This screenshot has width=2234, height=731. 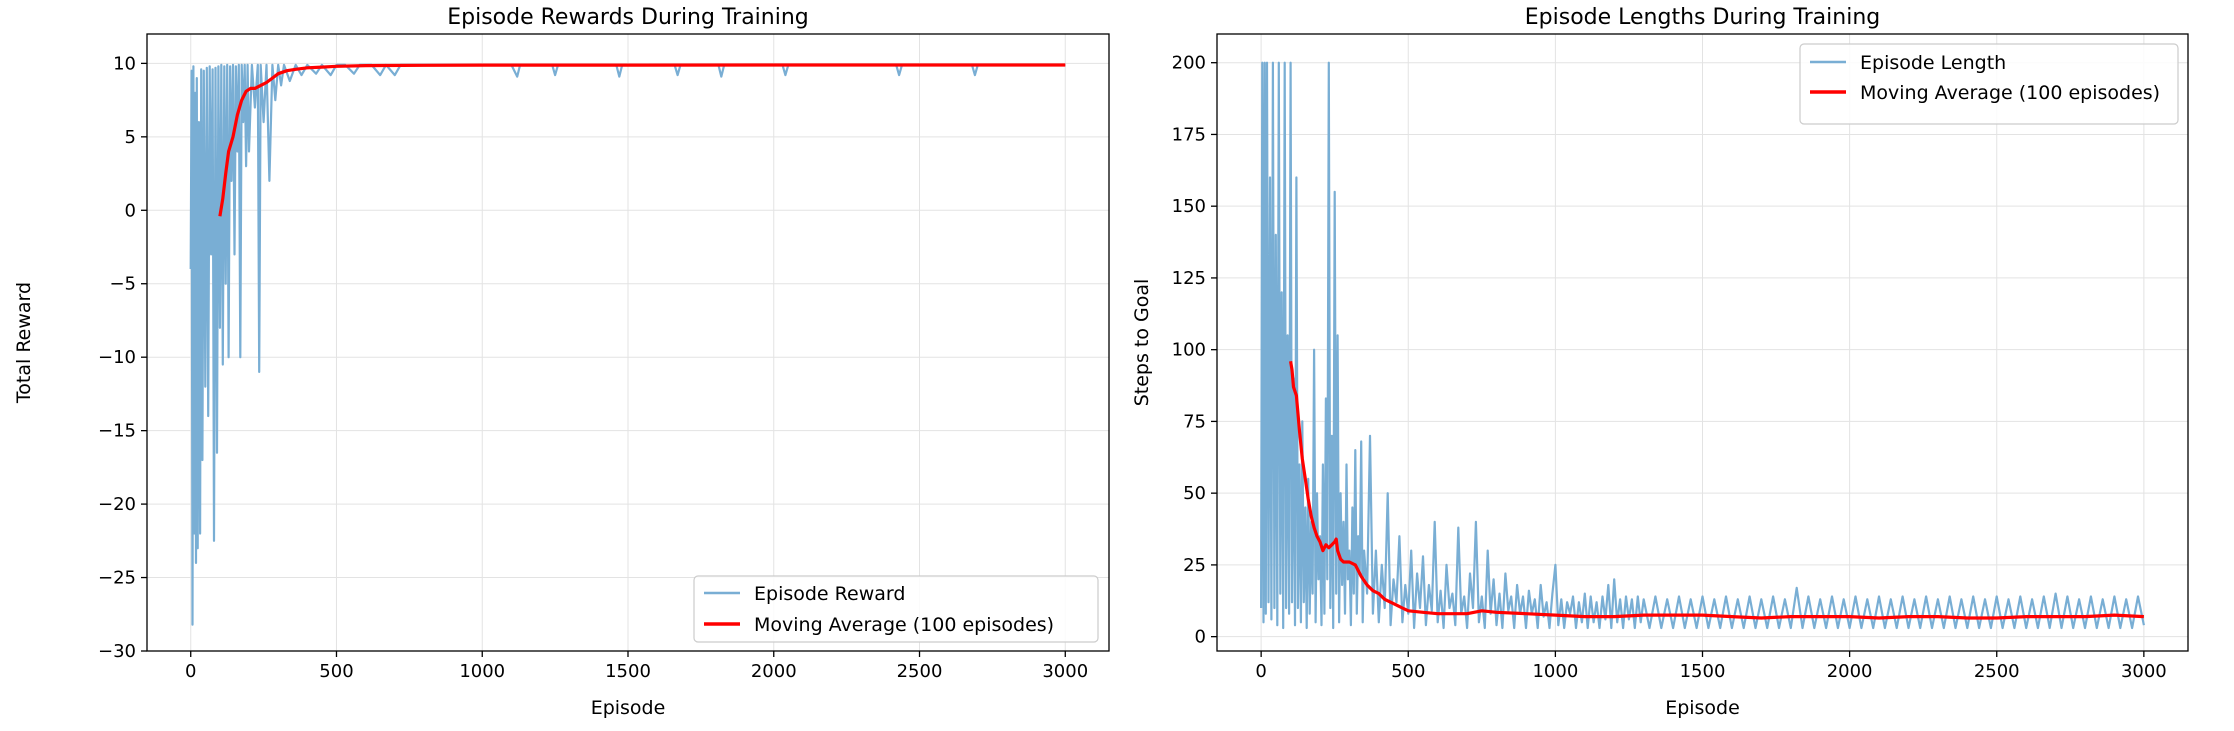 What do you see at coordinates (1933, 63) in the screenshot?
I see `legend-label: Episode Length` at bounding box center [1933, 63].